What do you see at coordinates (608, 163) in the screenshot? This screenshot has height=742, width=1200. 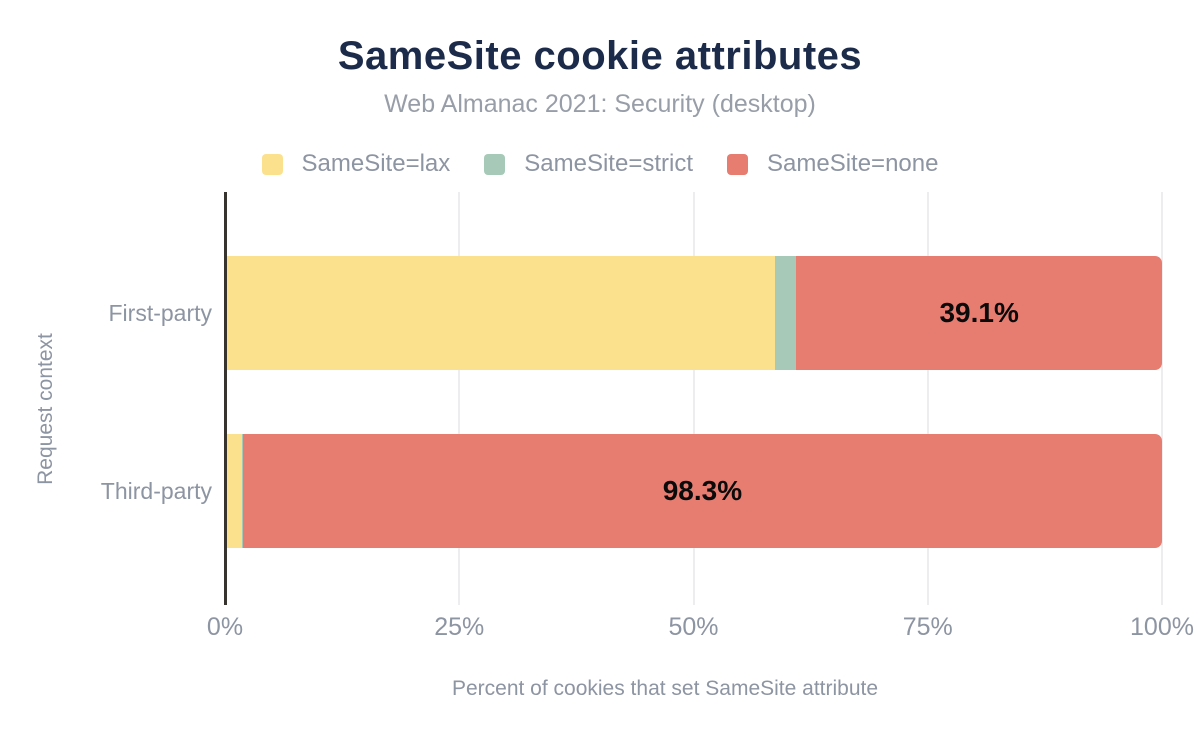 I see `legend-label: SameSite=strict` at bounding box center [608, 163].